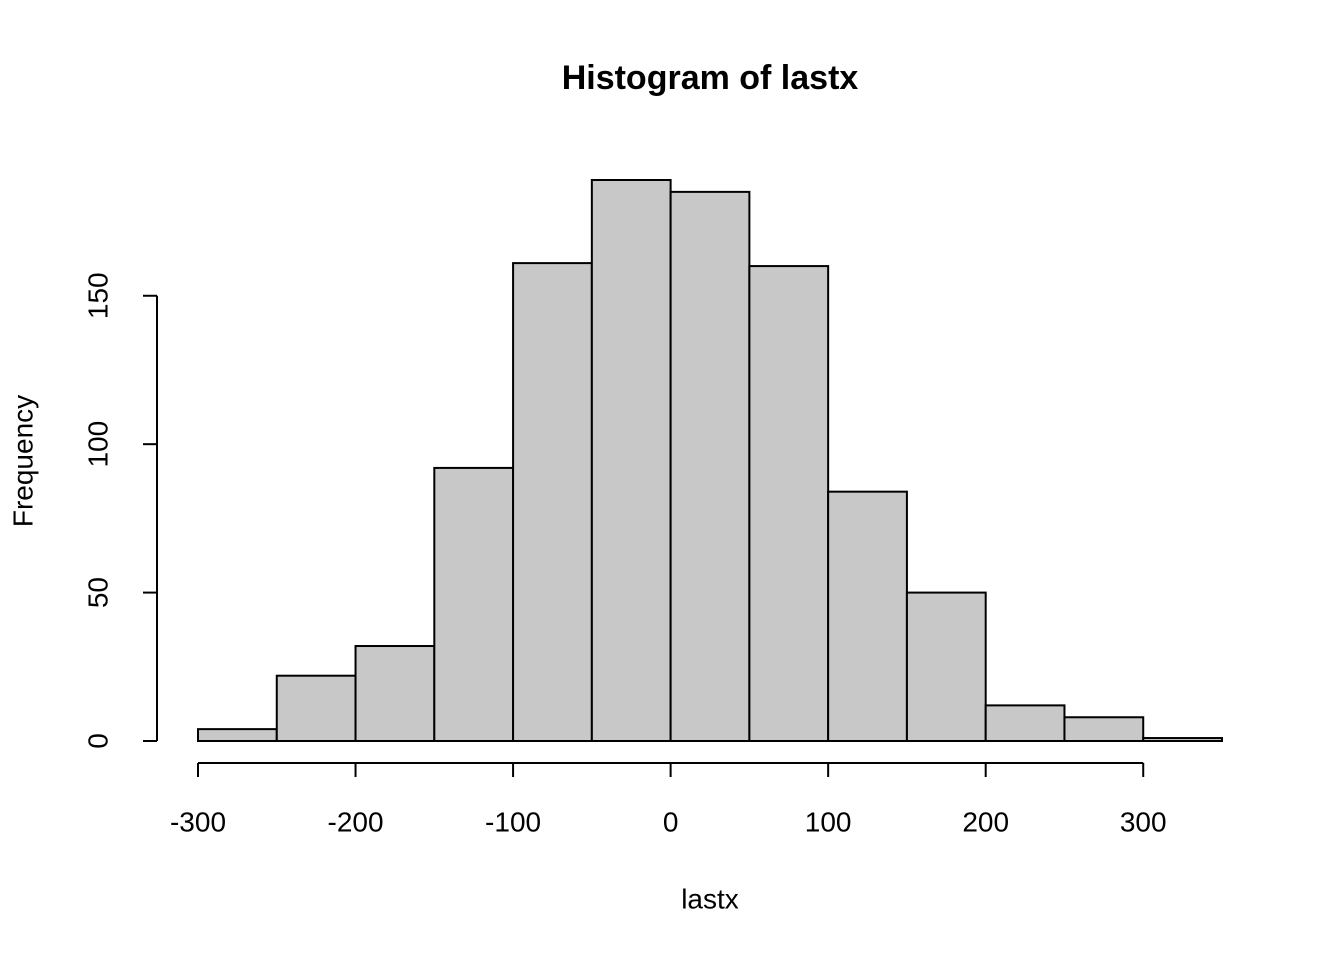  I want to click on x-tick-label: -200, so click(356, 821).